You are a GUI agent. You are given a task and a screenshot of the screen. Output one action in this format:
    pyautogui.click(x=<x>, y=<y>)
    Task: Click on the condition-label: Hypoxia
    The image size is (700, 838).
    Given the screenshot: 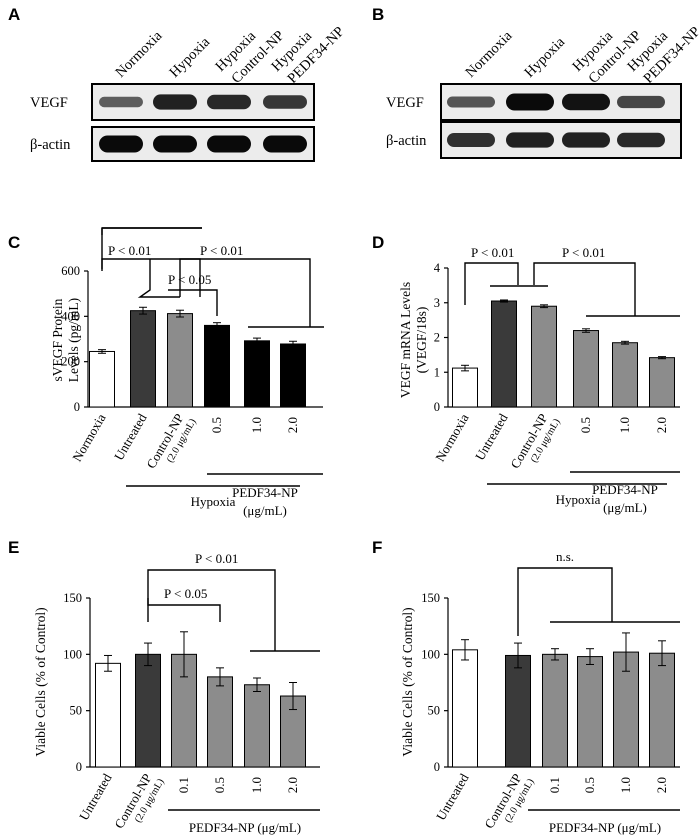 What is the action you would take?
    pyautogui.click(x=578, y=499)
    